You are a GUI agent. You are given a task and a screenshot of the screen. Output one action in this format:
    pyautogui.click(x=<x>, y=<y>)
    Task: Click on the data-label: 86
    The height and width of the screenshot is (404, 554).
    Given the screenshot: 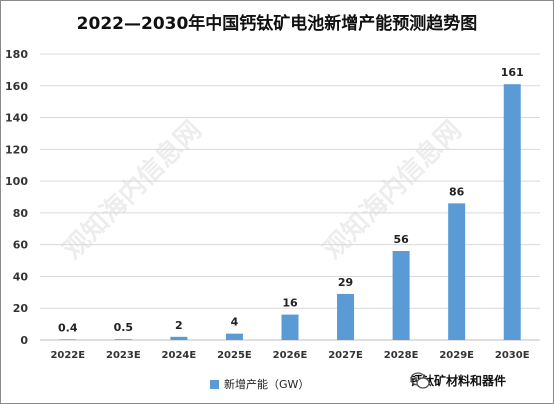 What is the action you would take?
    pyautogui.click(x=457, y=191)
    